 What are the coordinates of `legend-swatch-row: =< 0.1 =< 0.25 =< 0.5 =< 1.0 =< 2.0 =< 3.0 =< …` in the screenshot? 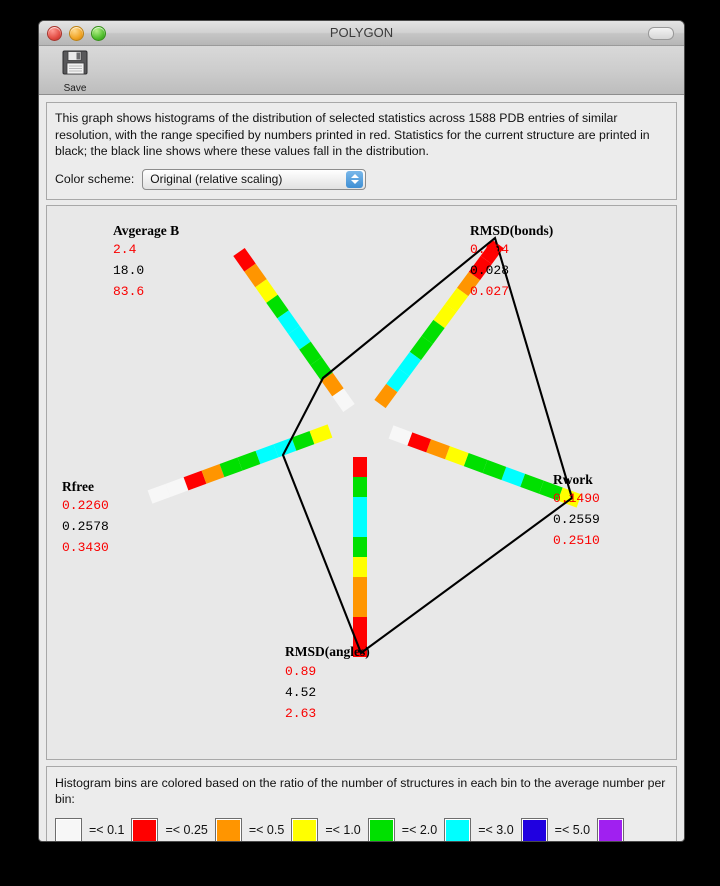 It's located at (361, 829).